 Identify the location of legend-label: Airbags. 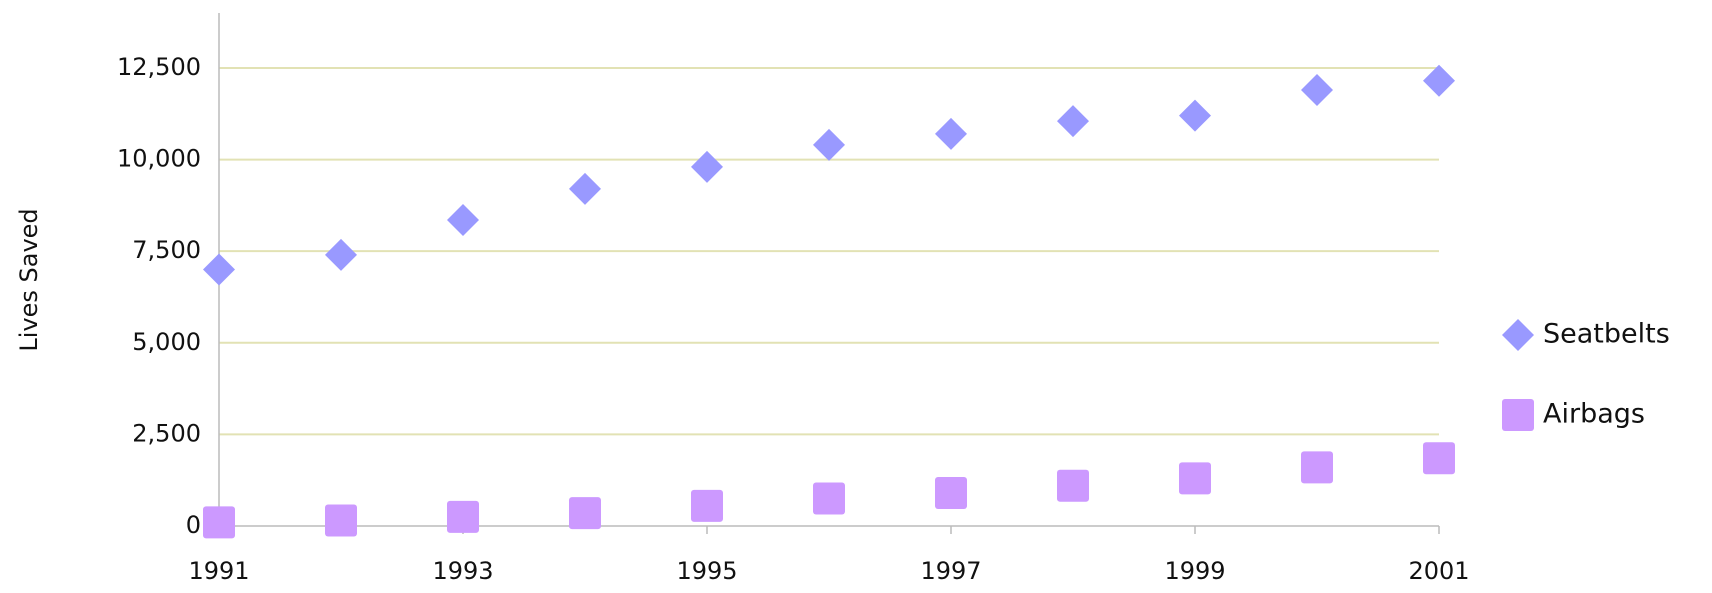
(1594, 414).